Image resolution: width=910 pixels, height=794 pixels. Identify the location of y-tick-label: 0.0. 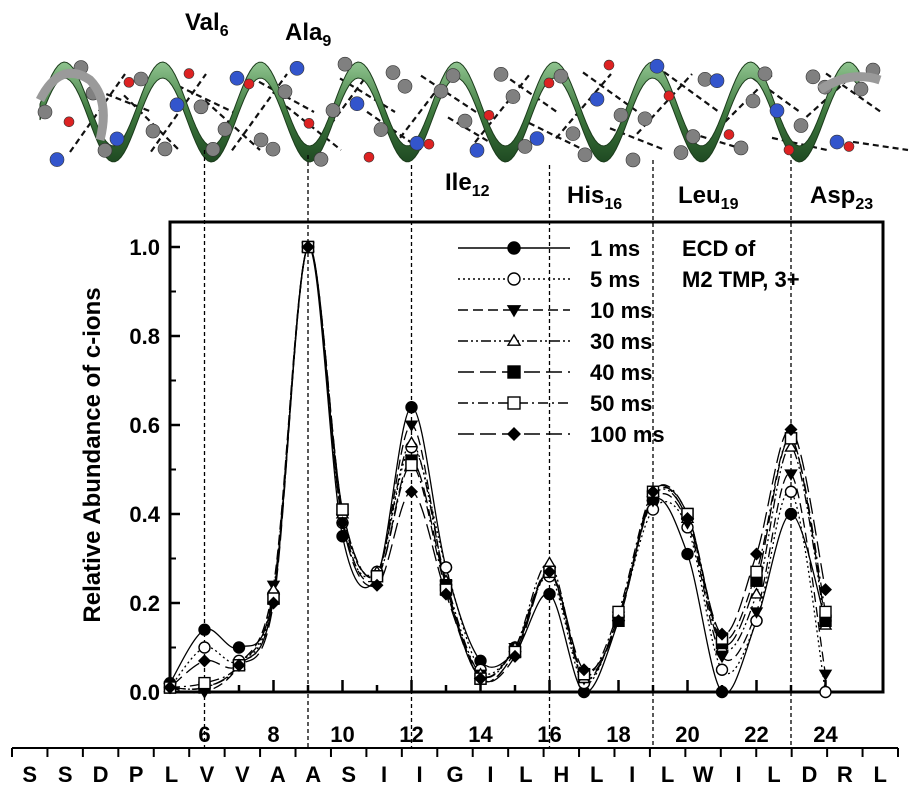
(144, 692).